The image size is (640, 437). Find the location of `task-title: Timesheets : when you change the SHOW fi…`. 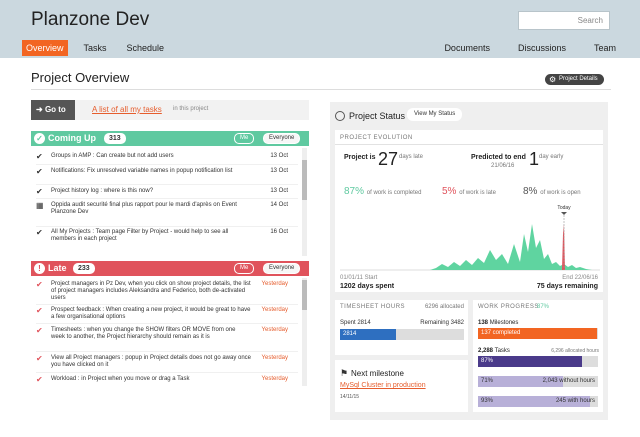

task-title: Timesheets : when you change the SHOW fi… is located at coordinates (143, 333).